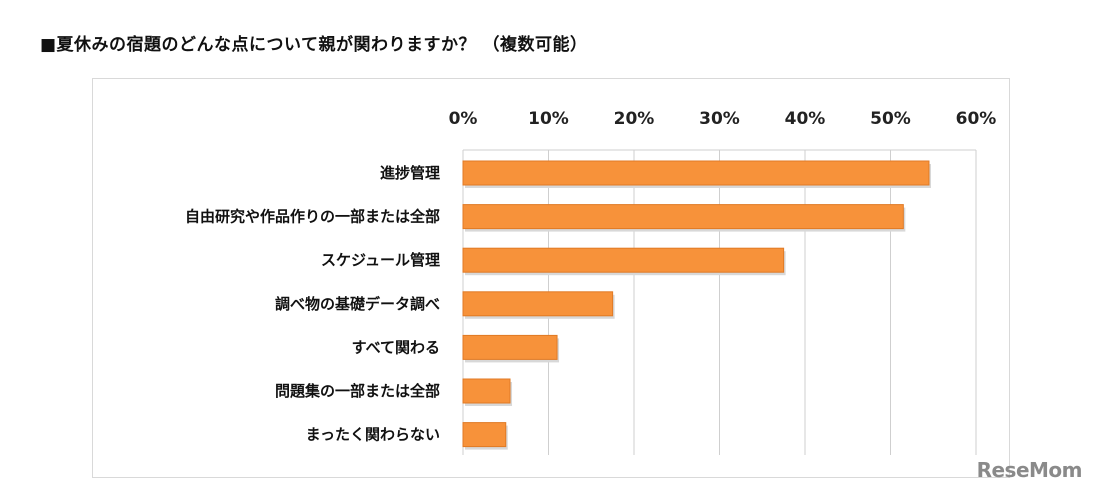 Image resolution: width=1100 pixels, height=492 pixels. What do you see at coordinates (380, 260) in the screenshot?
I see `category-label: スケジュール管理` at bounding box center [380, 260].